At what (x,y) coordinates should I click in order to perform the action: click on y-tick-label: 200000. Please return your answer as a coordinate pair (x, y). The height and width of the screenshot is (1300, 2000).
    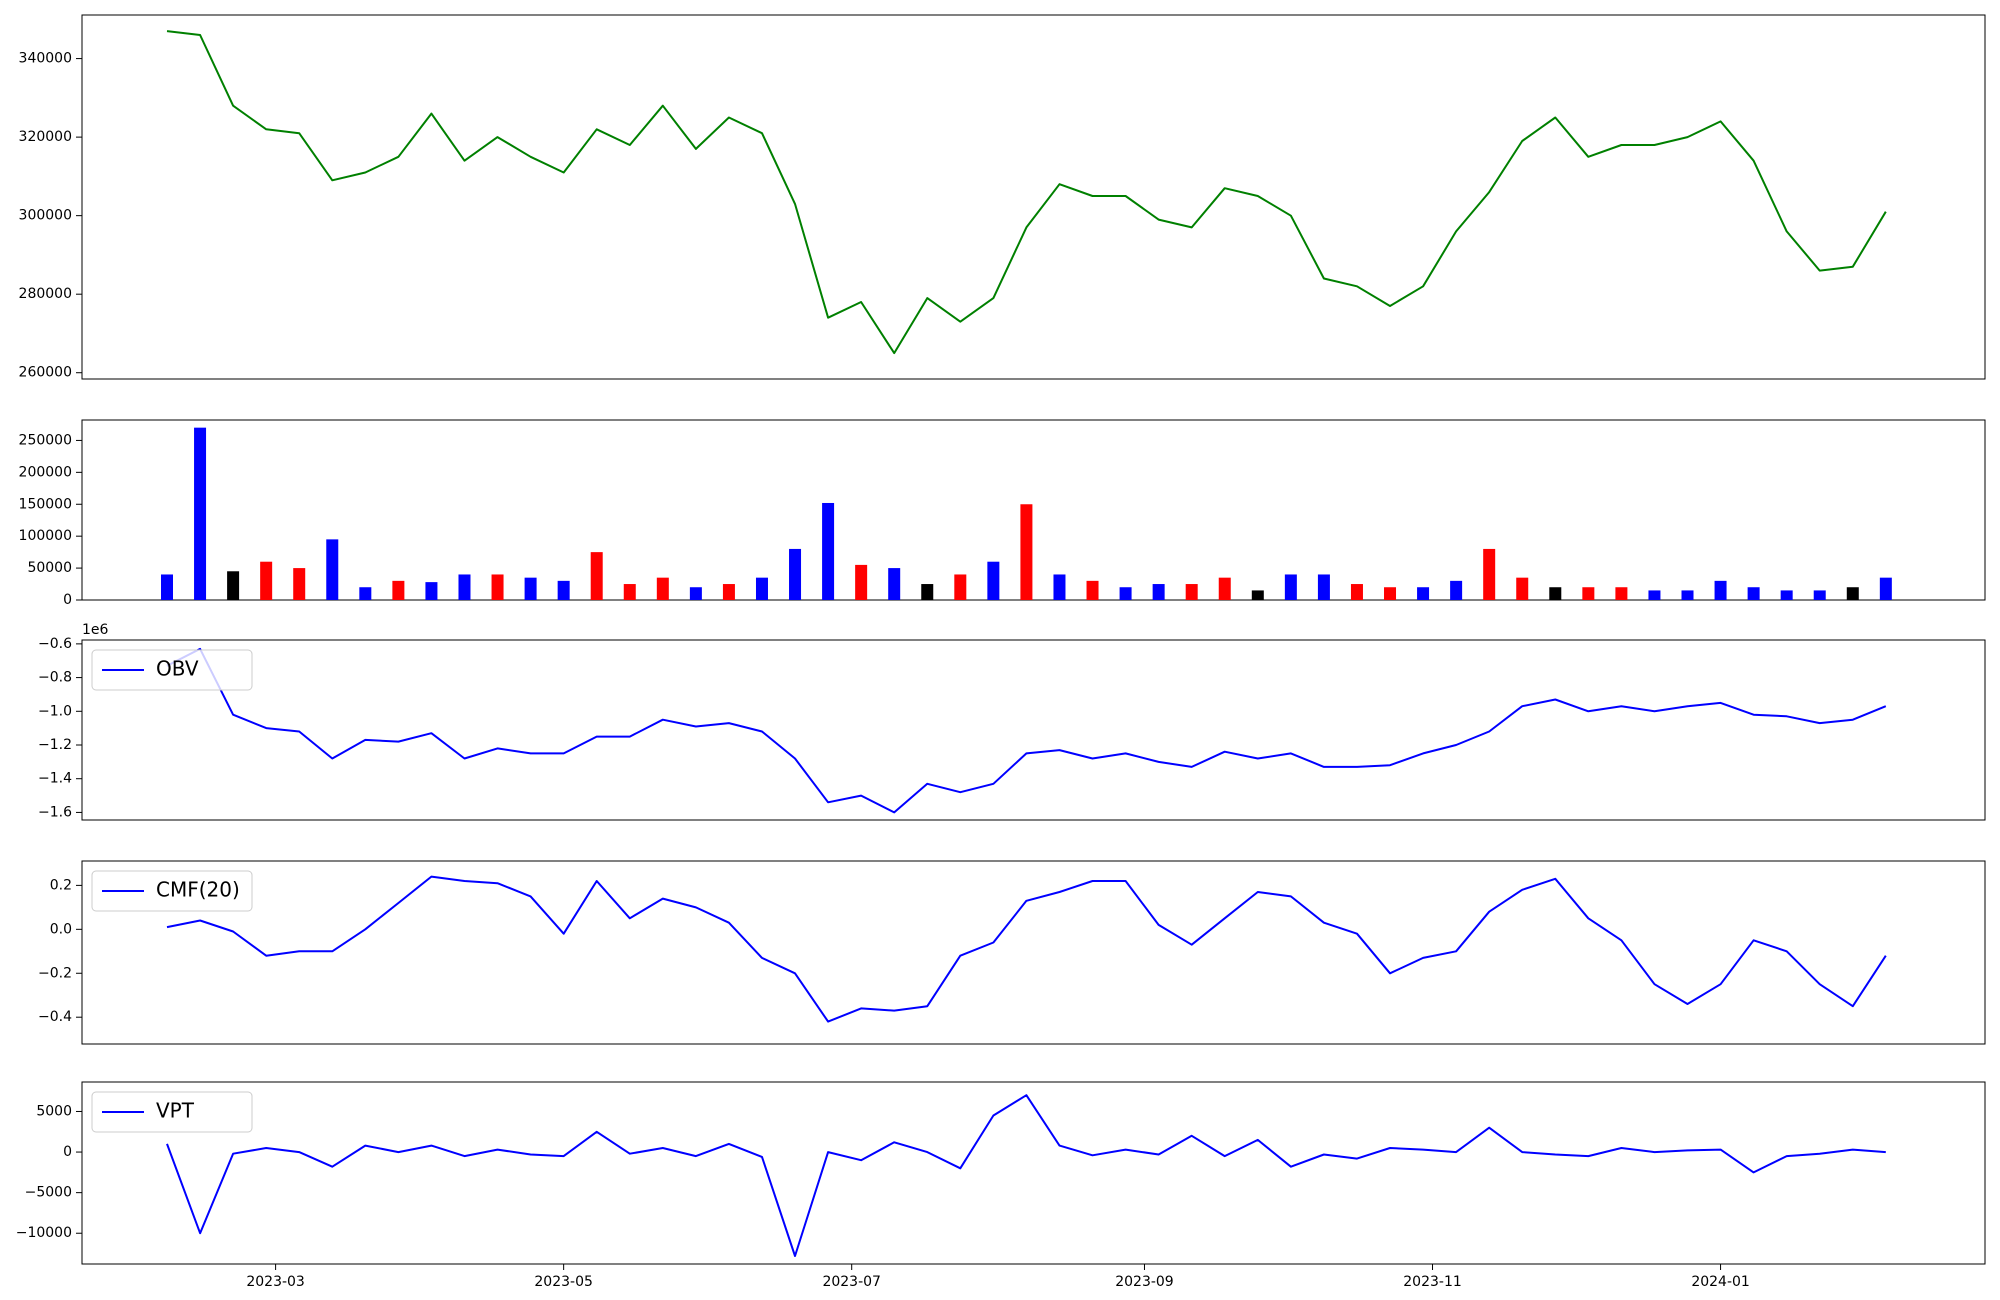
    Looking at the image, I should click on (45, 472).